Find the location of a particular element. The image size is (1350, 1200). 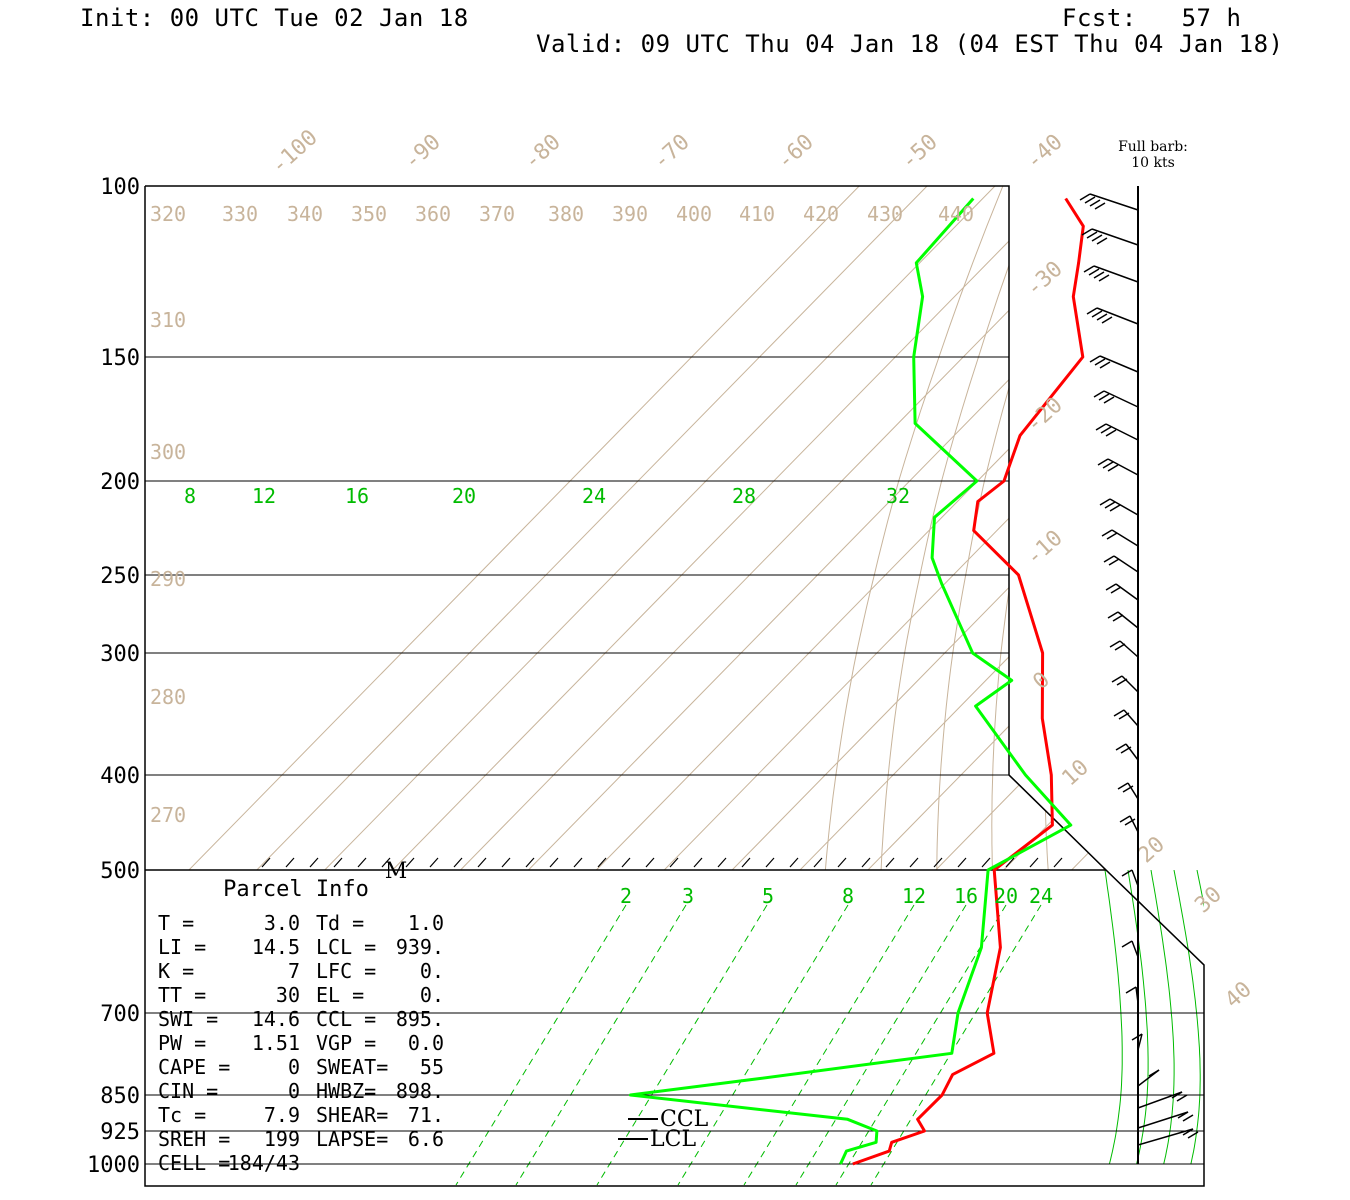

mixing-ratio-label: 24 is located at coordinates (1041, 896).